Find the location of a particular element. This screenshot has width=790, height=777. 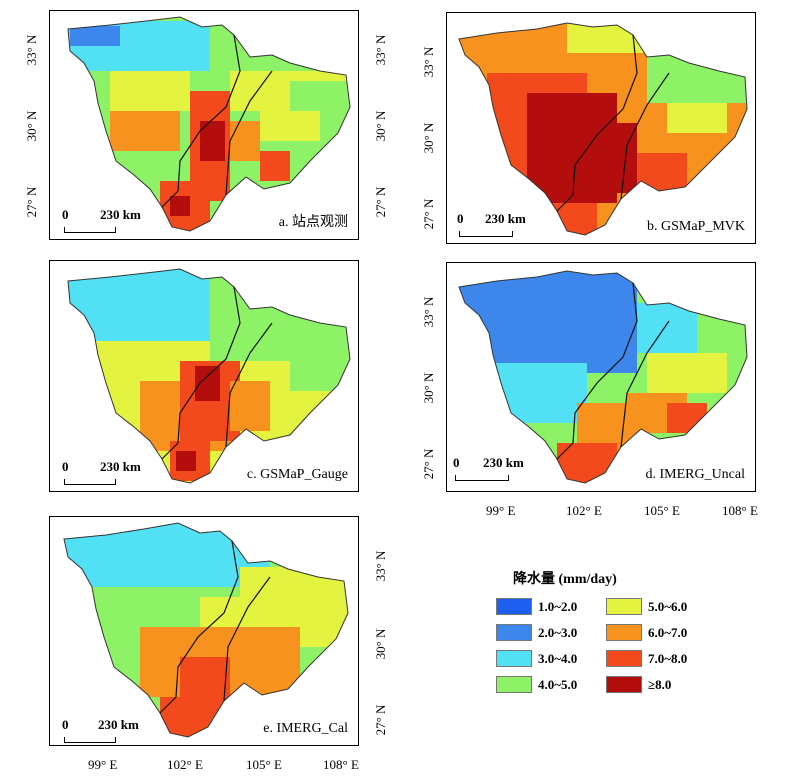

panel-label-a: a. 站点观测 is located at coordinates (313, 222).